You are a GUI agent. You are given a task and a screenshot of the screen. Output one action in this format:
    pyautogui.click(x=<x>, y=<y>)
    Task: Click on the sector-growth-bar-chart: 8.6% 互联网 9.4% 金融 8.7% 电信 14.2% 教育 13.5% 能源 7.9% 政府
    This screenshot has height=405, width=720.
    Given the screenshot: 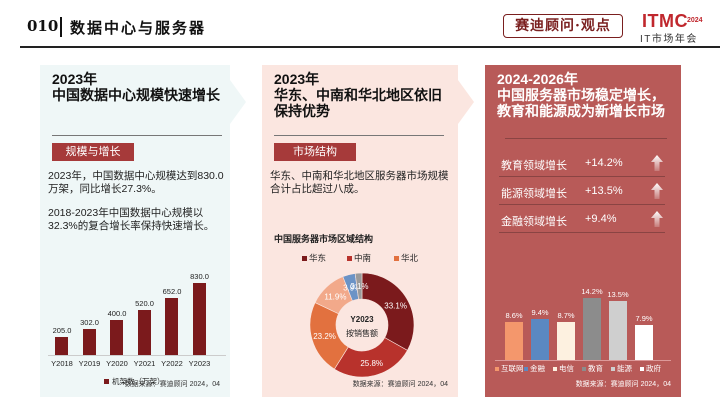 What is the action you would take?
    pyautogui.click(x=583, y=325)
    